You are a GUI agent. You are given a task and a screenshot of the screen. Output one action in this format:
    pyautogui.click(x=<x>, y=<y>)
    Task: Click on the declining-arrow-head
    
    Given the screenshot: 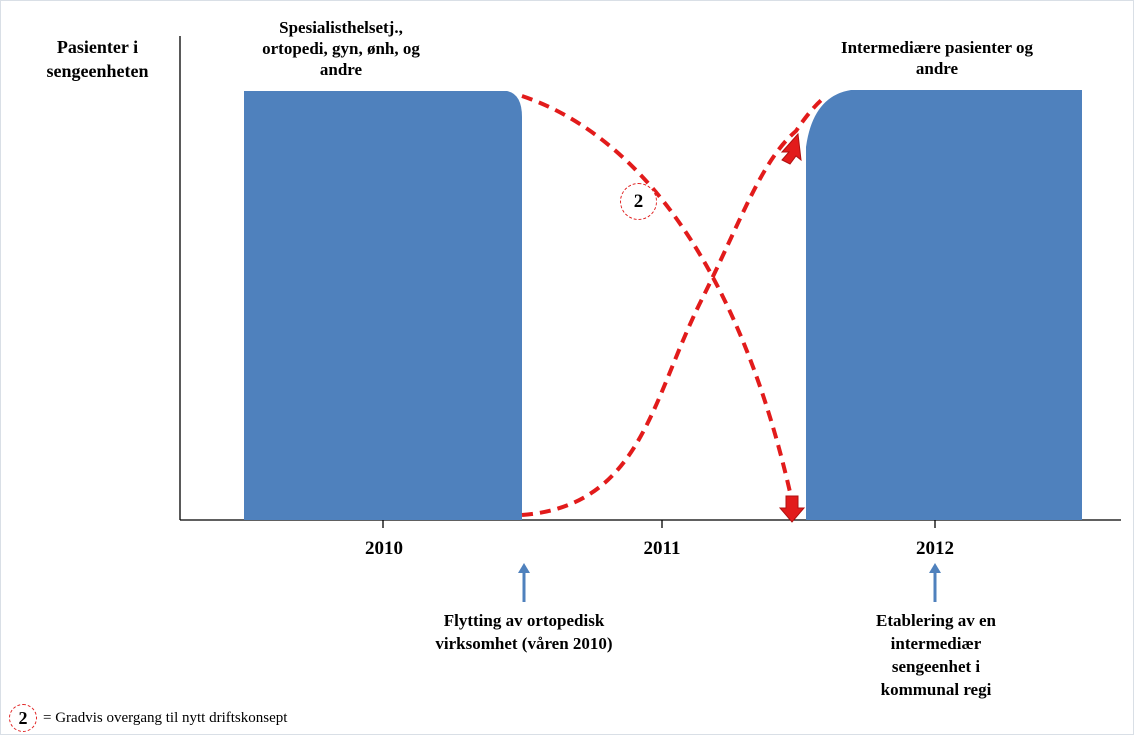 What is the action you would take?
    pyautogui.click(x=792, y=509)
    